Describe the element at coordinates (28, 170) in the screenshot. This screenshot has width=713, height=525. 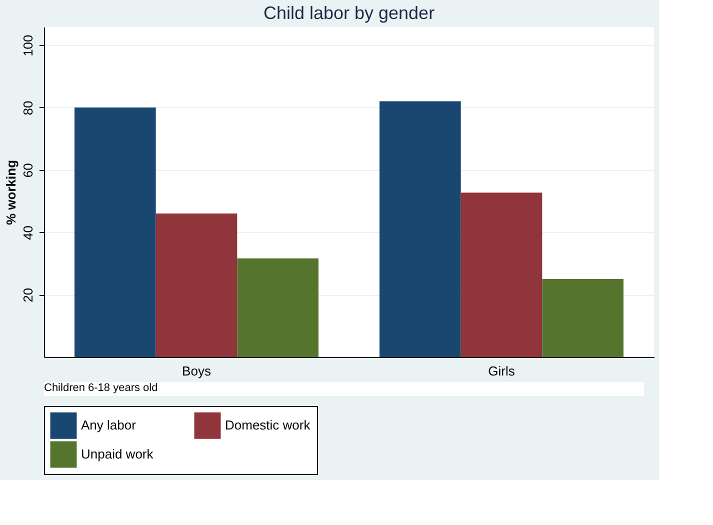
I see `y-tick-label: 60` at that location.